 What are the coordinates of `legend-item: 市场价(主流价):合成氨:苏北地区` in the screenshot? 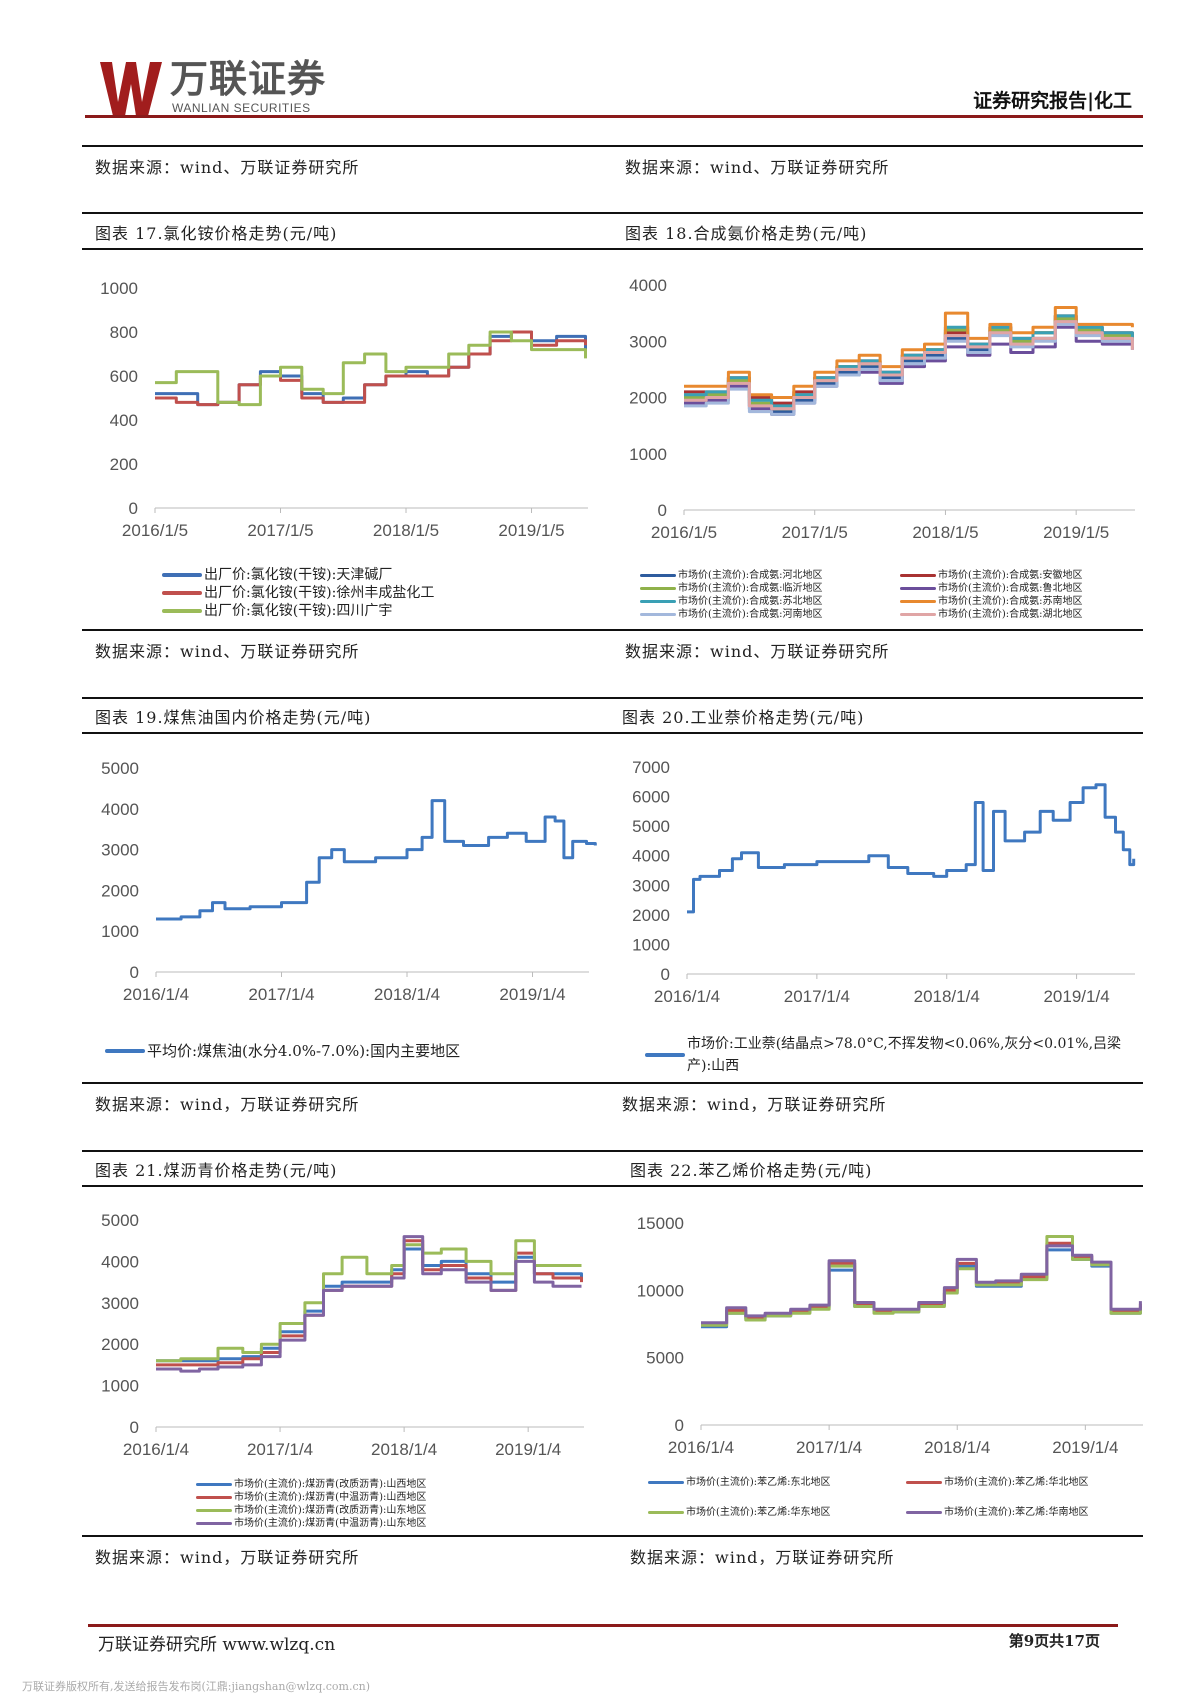 It's located at (770, 601).